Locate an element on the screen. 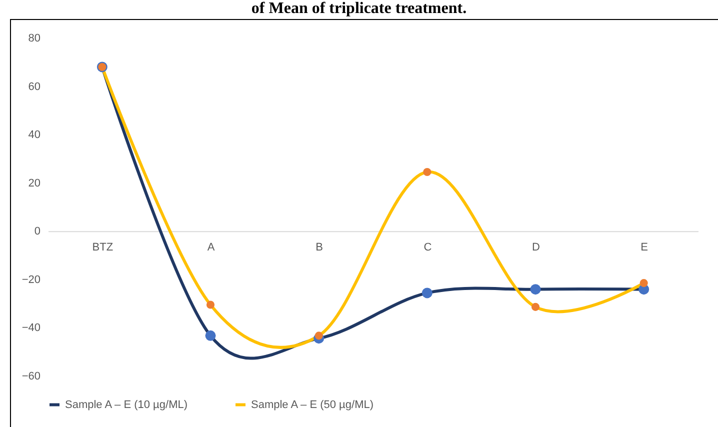  x-tick-label: BTZ is located at coordinates (103, 248).